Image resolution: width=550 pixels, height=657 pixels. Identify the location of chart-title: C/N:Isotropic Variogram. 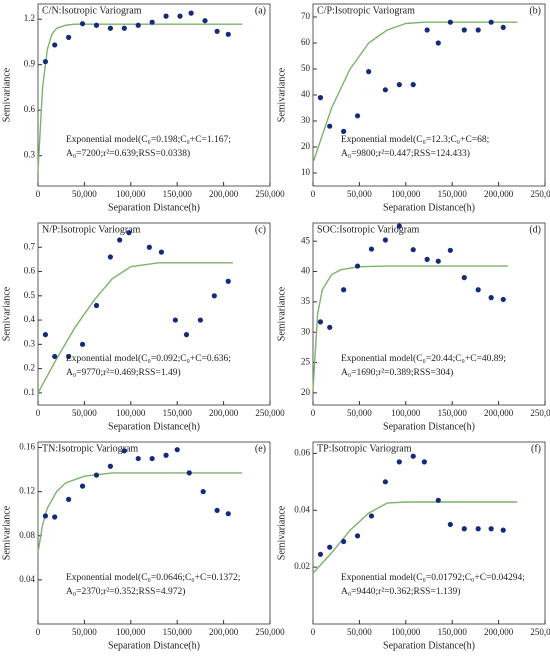
(92, 10).